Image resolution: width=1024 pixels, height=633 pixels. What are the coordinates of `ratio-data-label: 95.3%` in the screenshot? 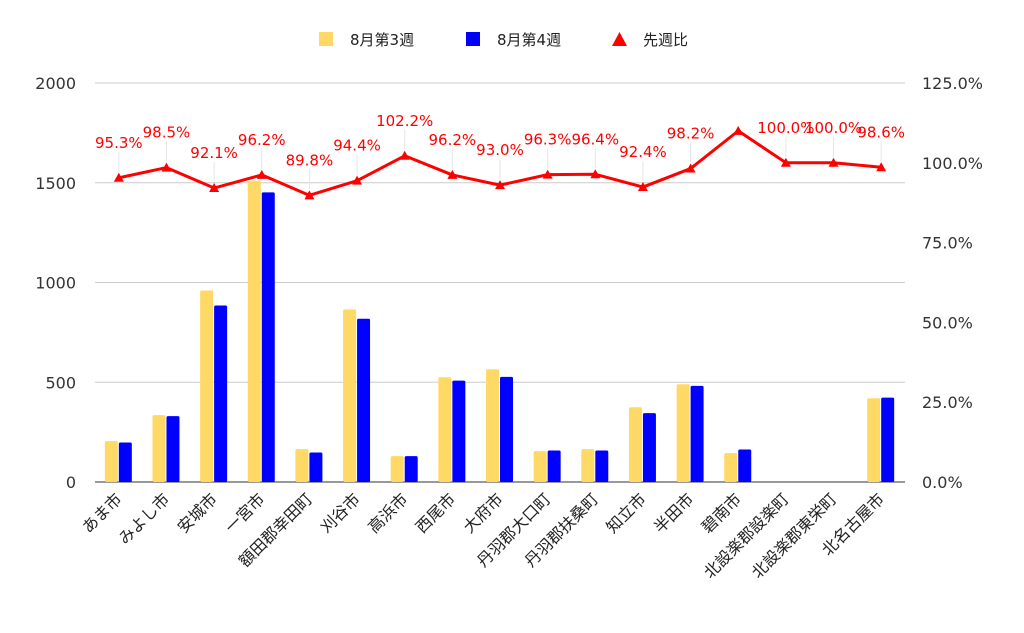 It's located at (119, 143).